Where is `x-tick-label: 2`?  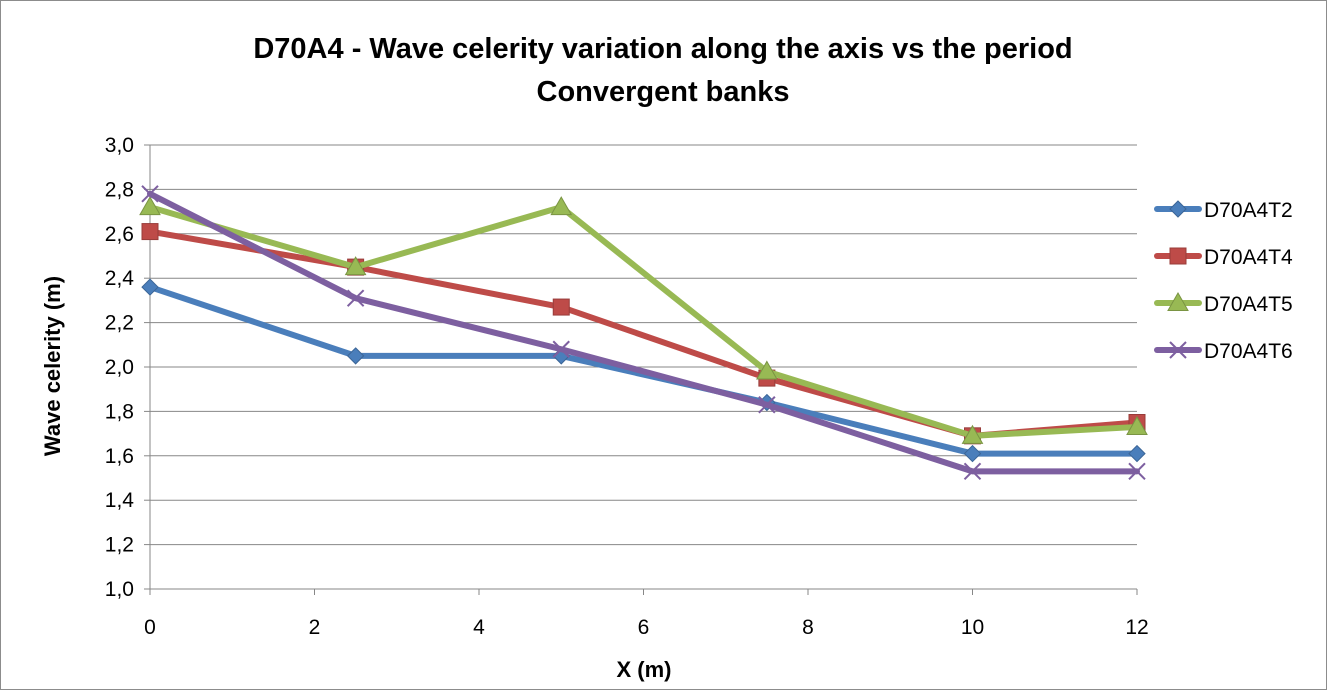 x-tick-label: 2 is located at coordinates (315, 627).